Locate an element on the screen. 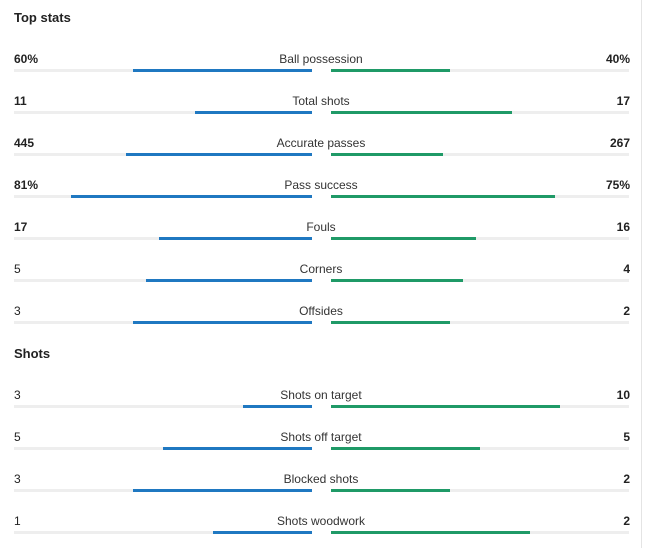 The image size is (648, 556). stat-label: Ball possession is located at coordinates (321, 59).